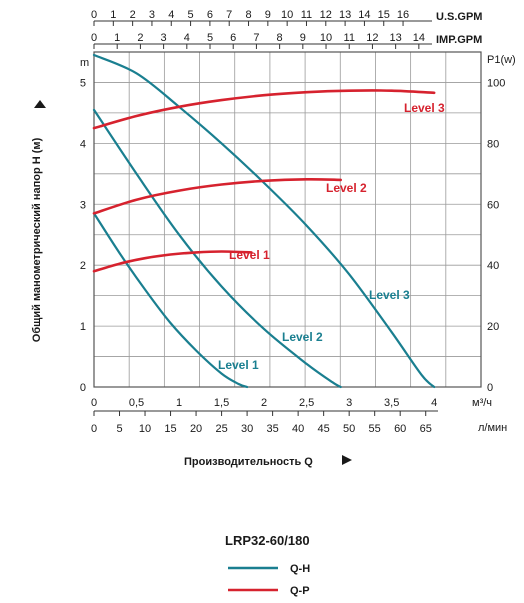  I want to click on y2-tick-label: 80, so click(493, 144).